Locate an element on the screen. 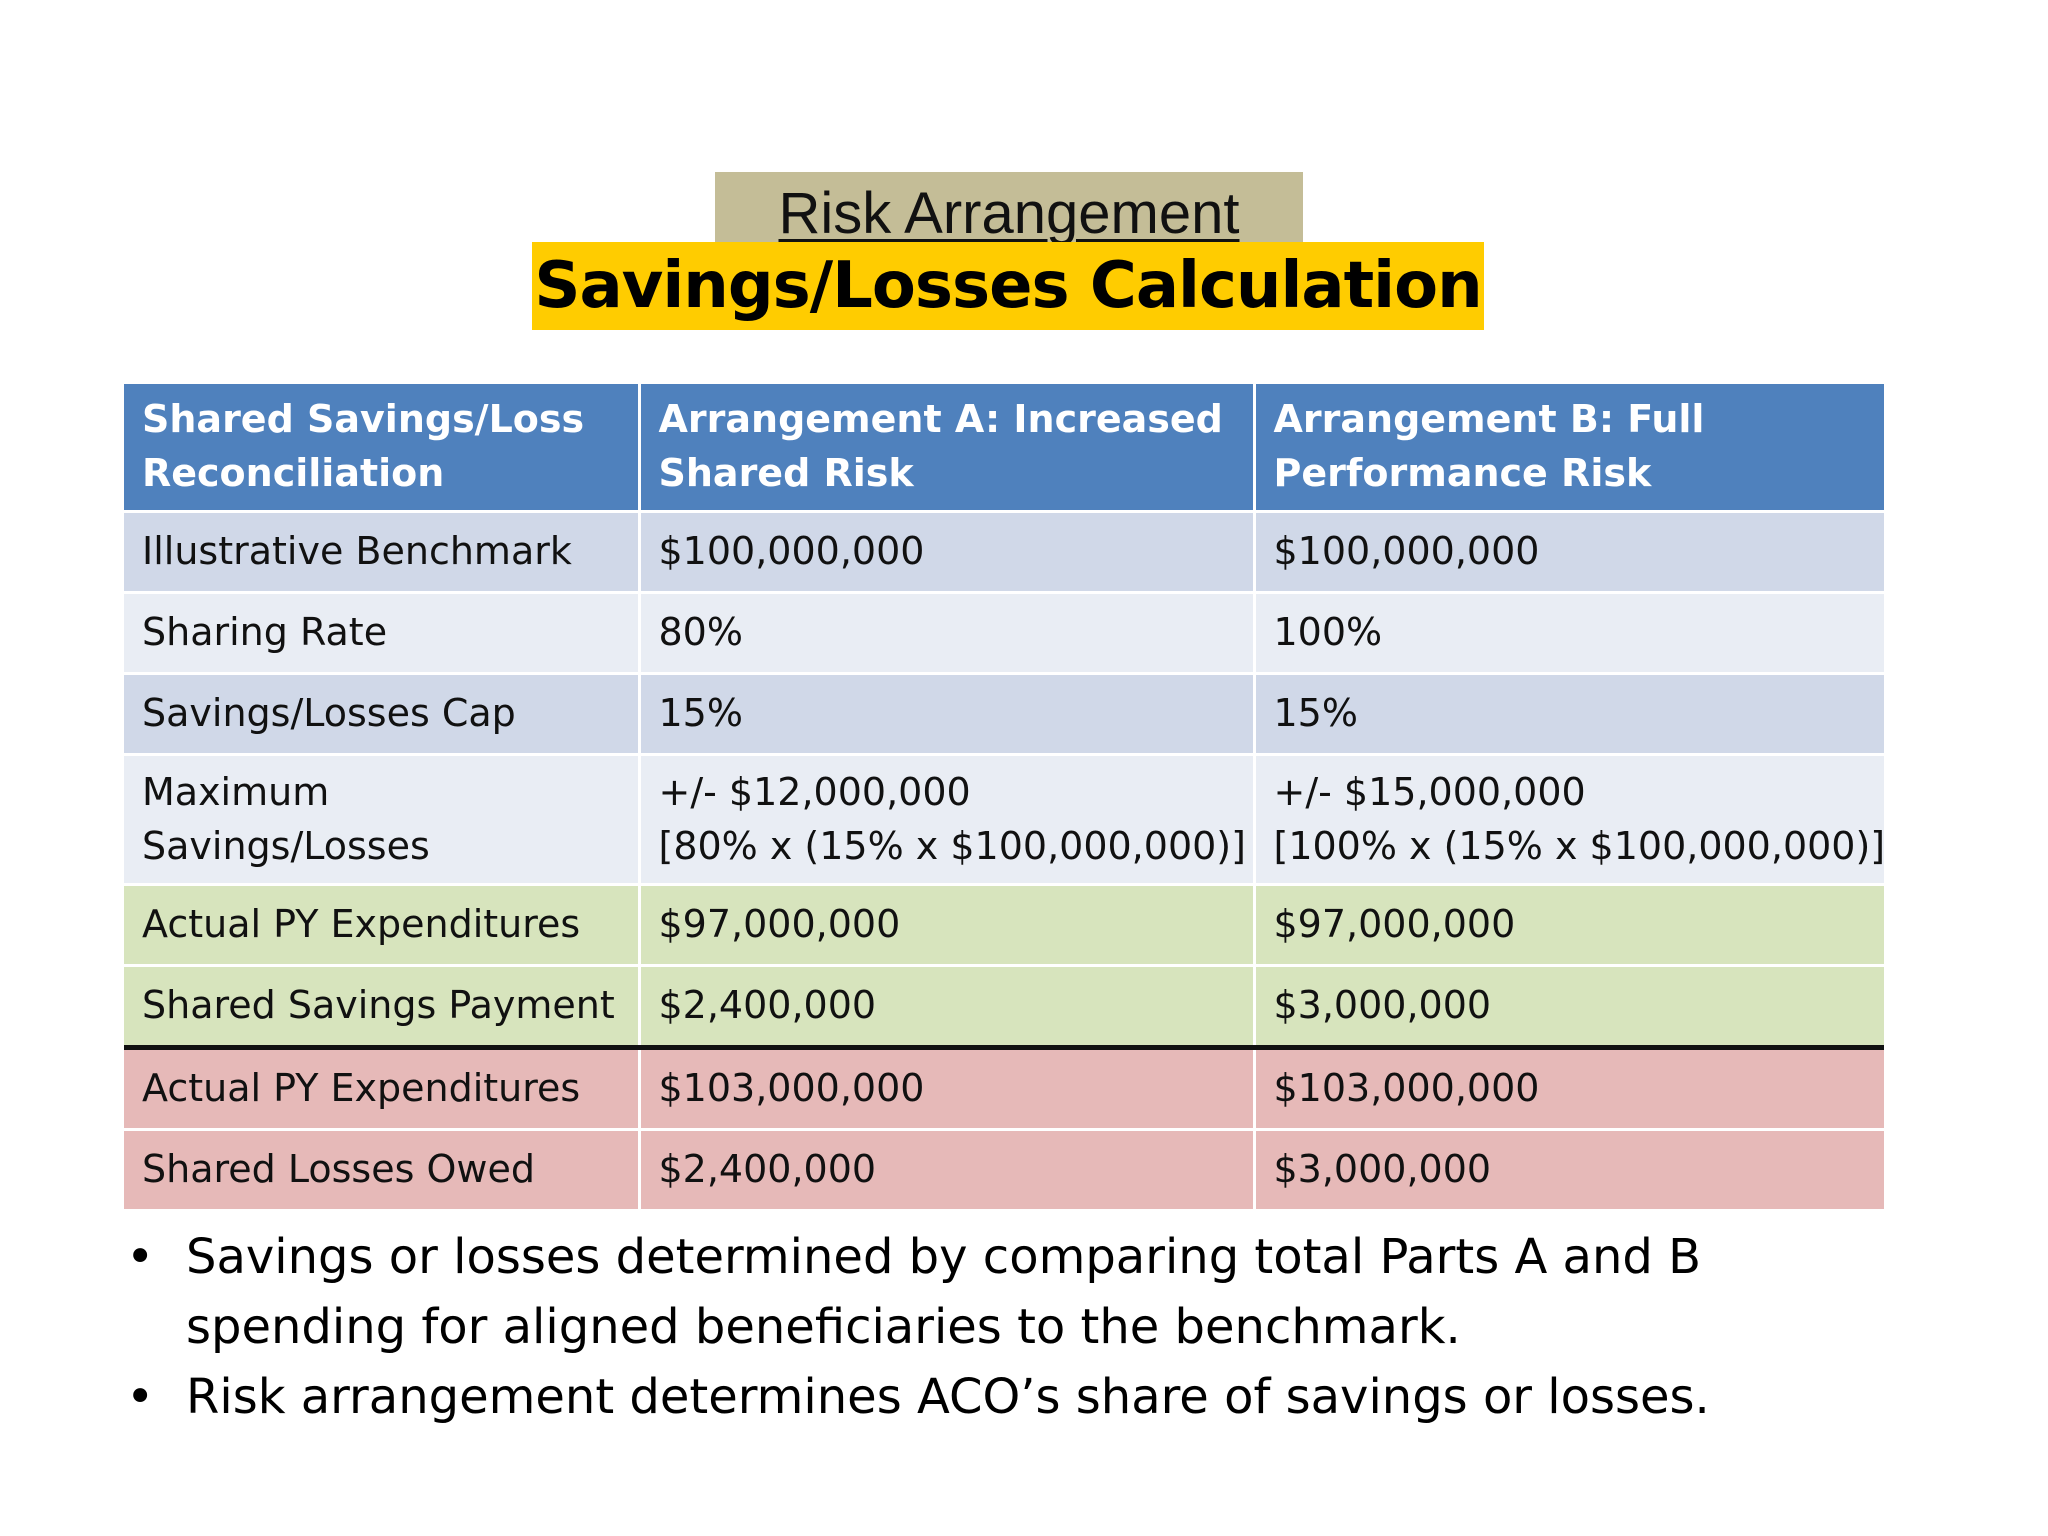 The image size is (2048, 1536). row-shared-losses-owed: Shared Losses Owed $2,400,000 $3,000,000 is located at coordinates (1004, 1170).